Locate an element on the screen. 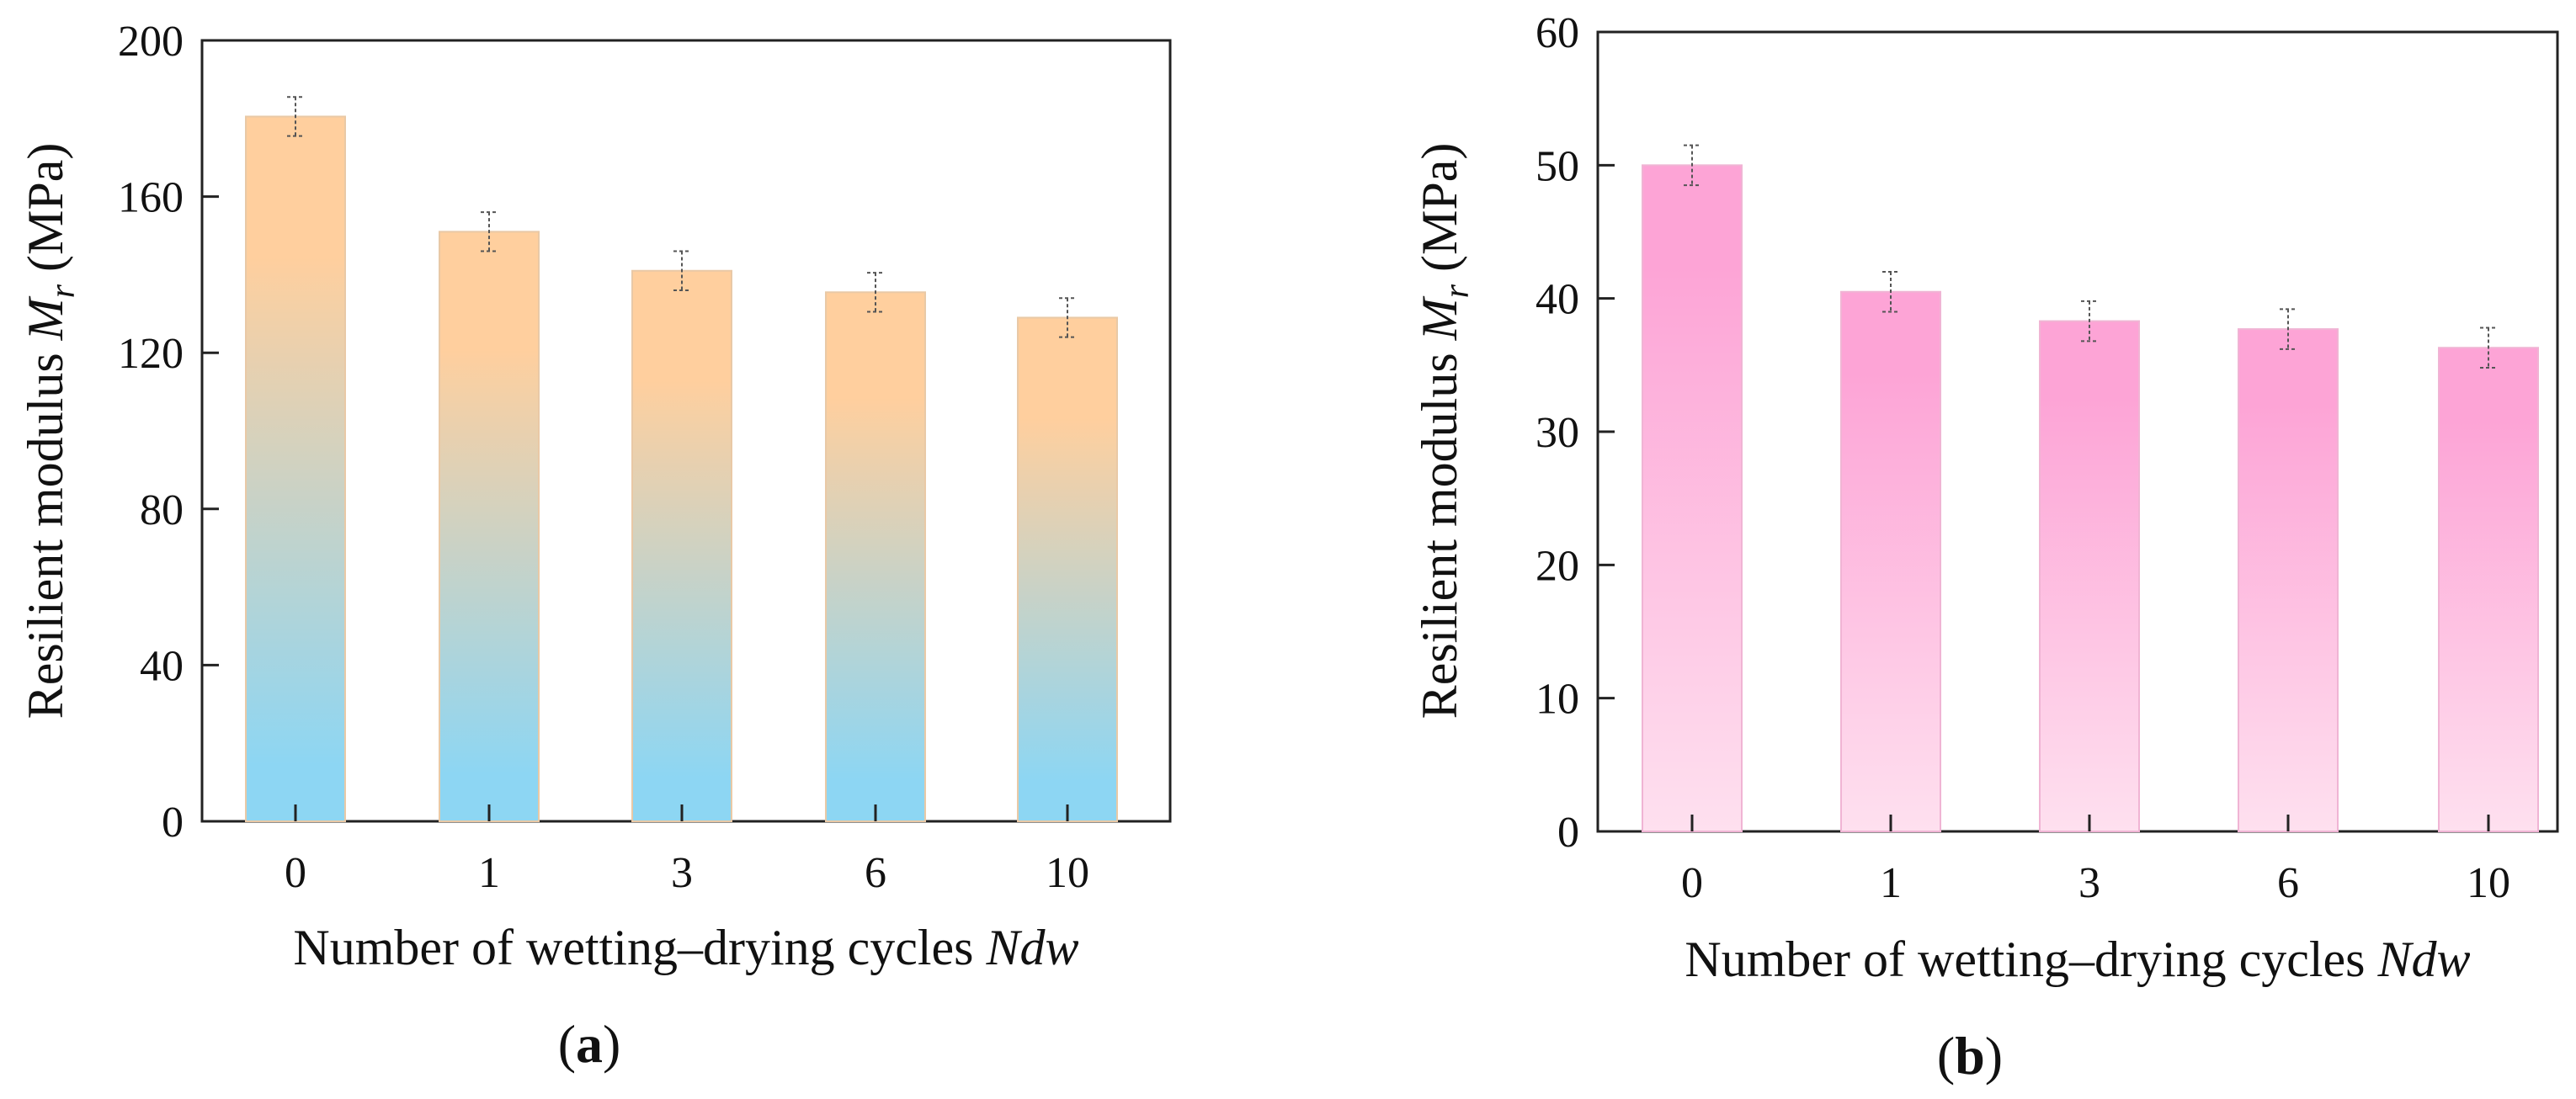  x-tick-label-a-0: 0 is located at coordinates (295, 873).